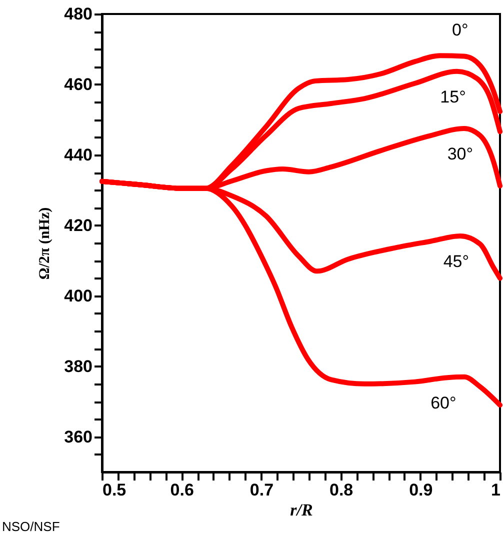 The image size is (503, 536). Describe the element at coordinates (495, 490) in the screenshot. I see `x-tick-label: 1` at that location.